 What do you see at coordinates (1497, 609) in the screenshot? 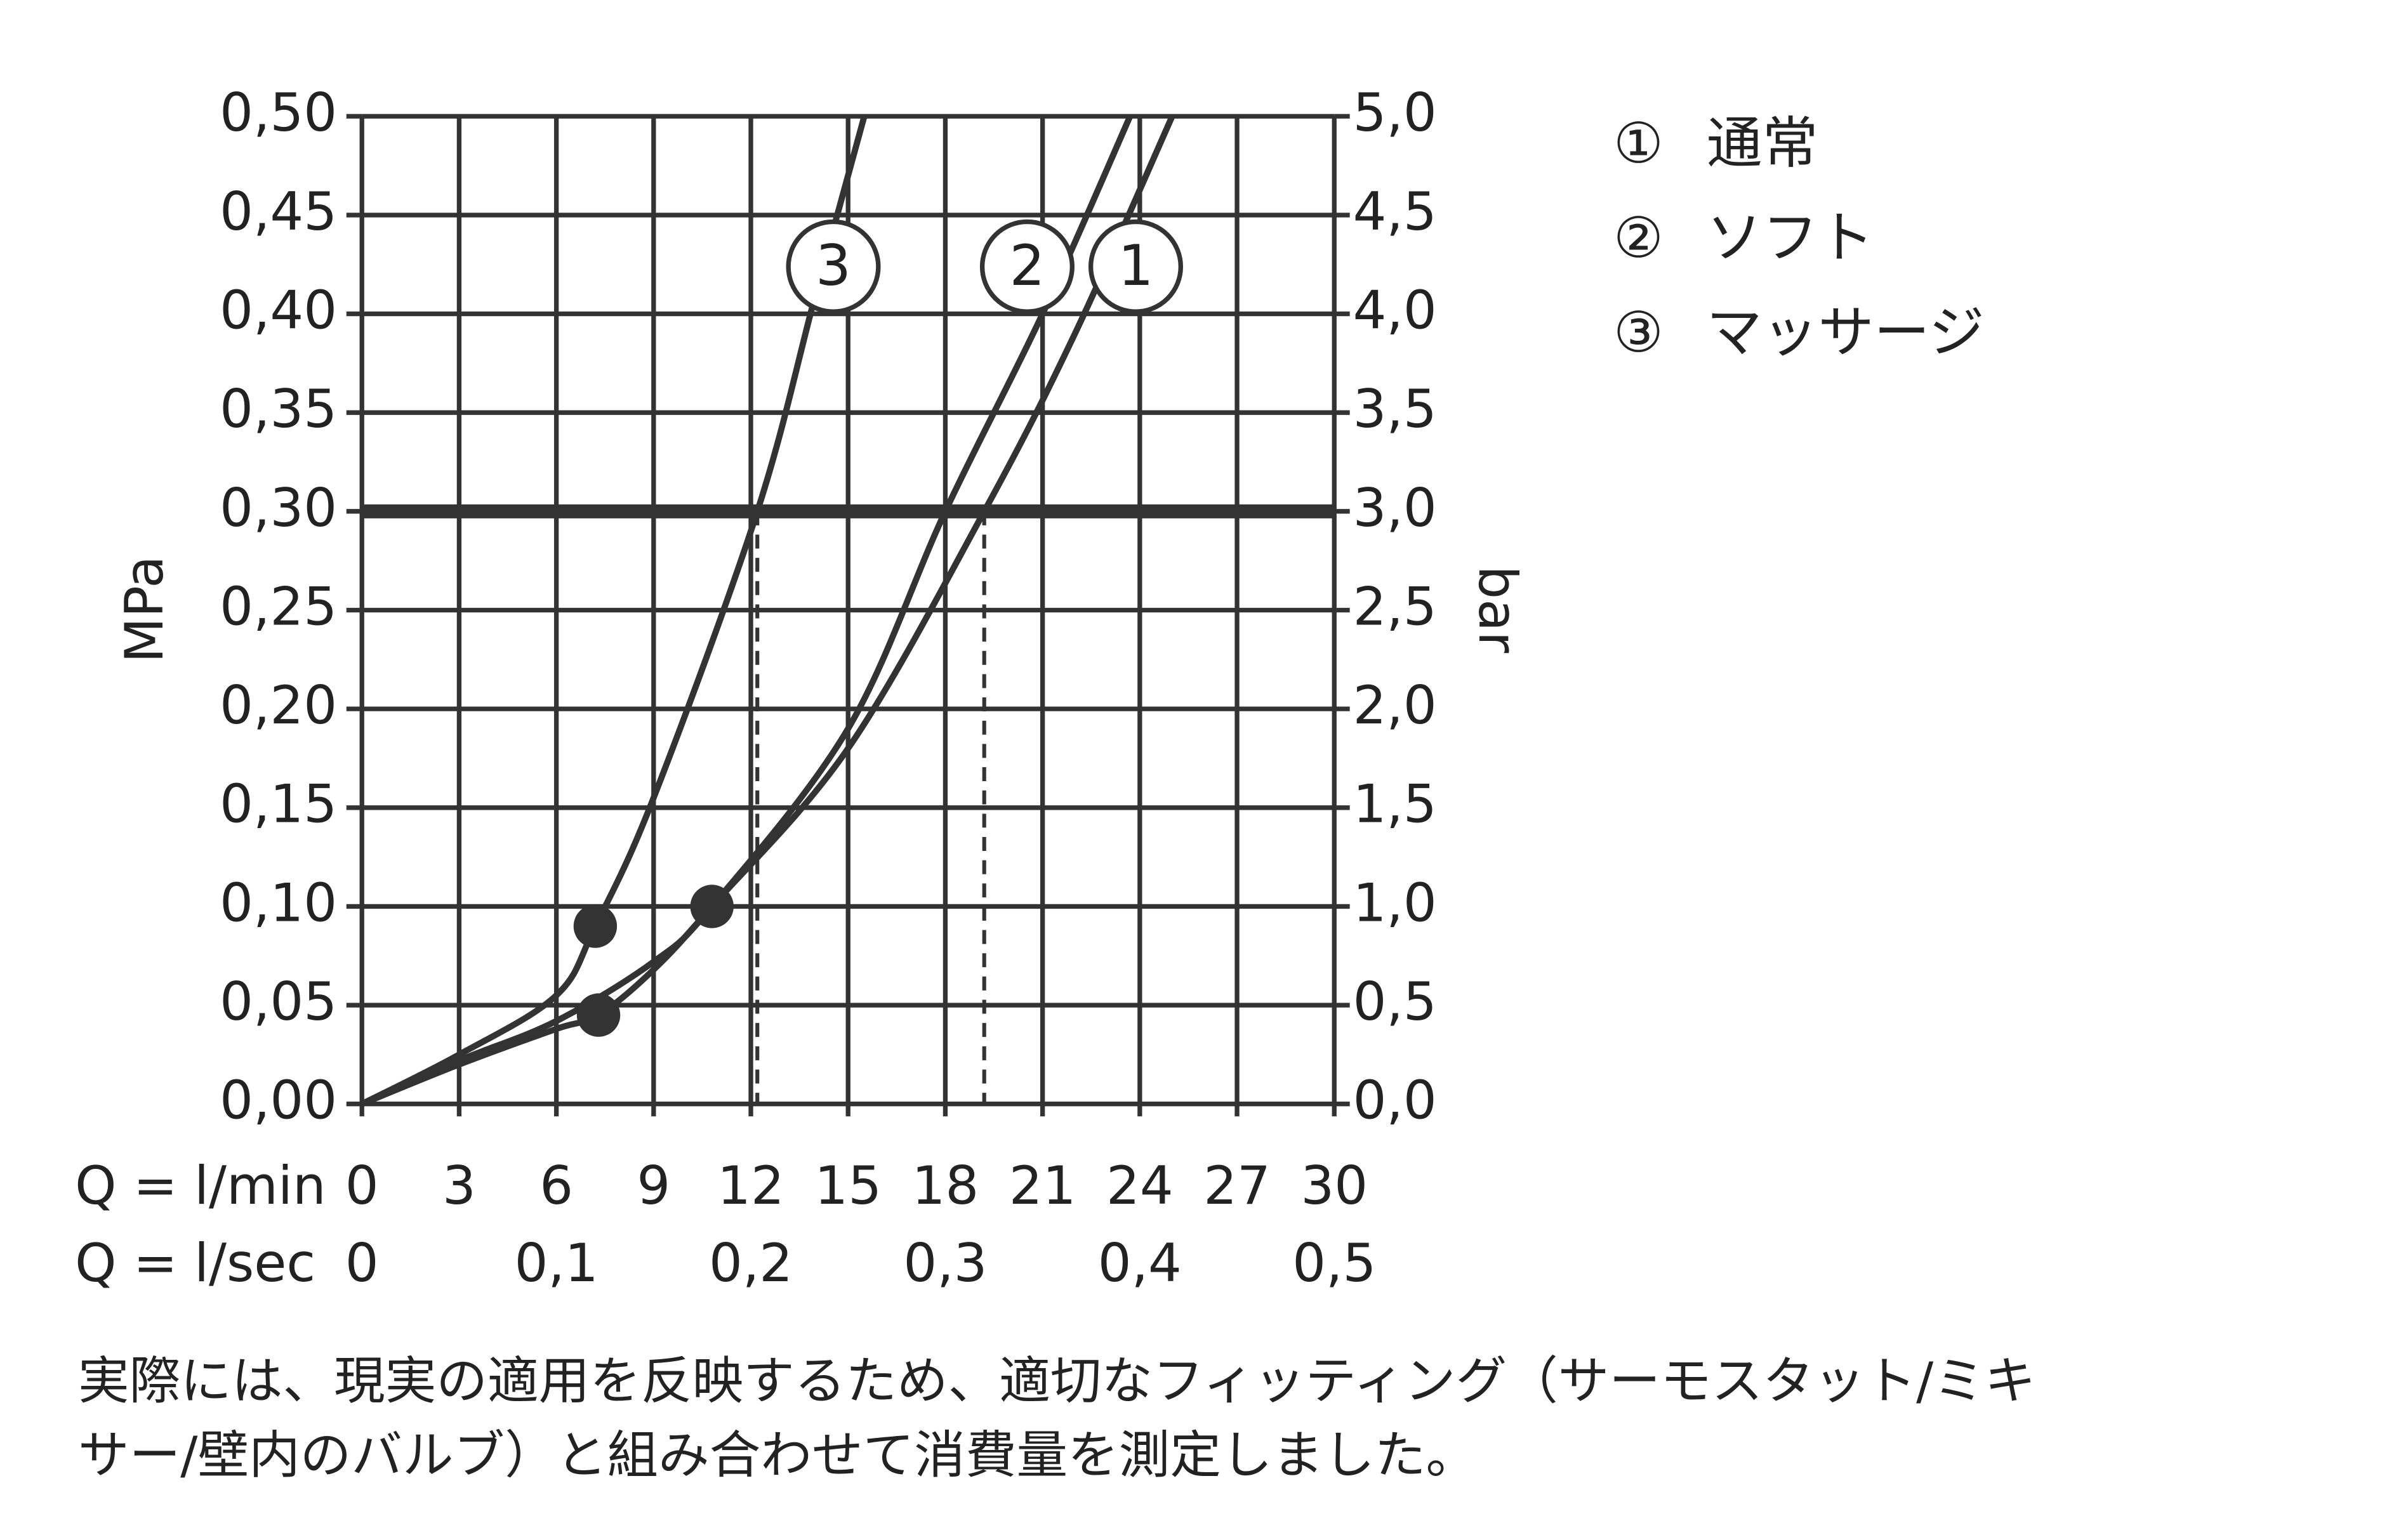
I see `y2-axis-title: bar` at bounding box center [1497, 609].